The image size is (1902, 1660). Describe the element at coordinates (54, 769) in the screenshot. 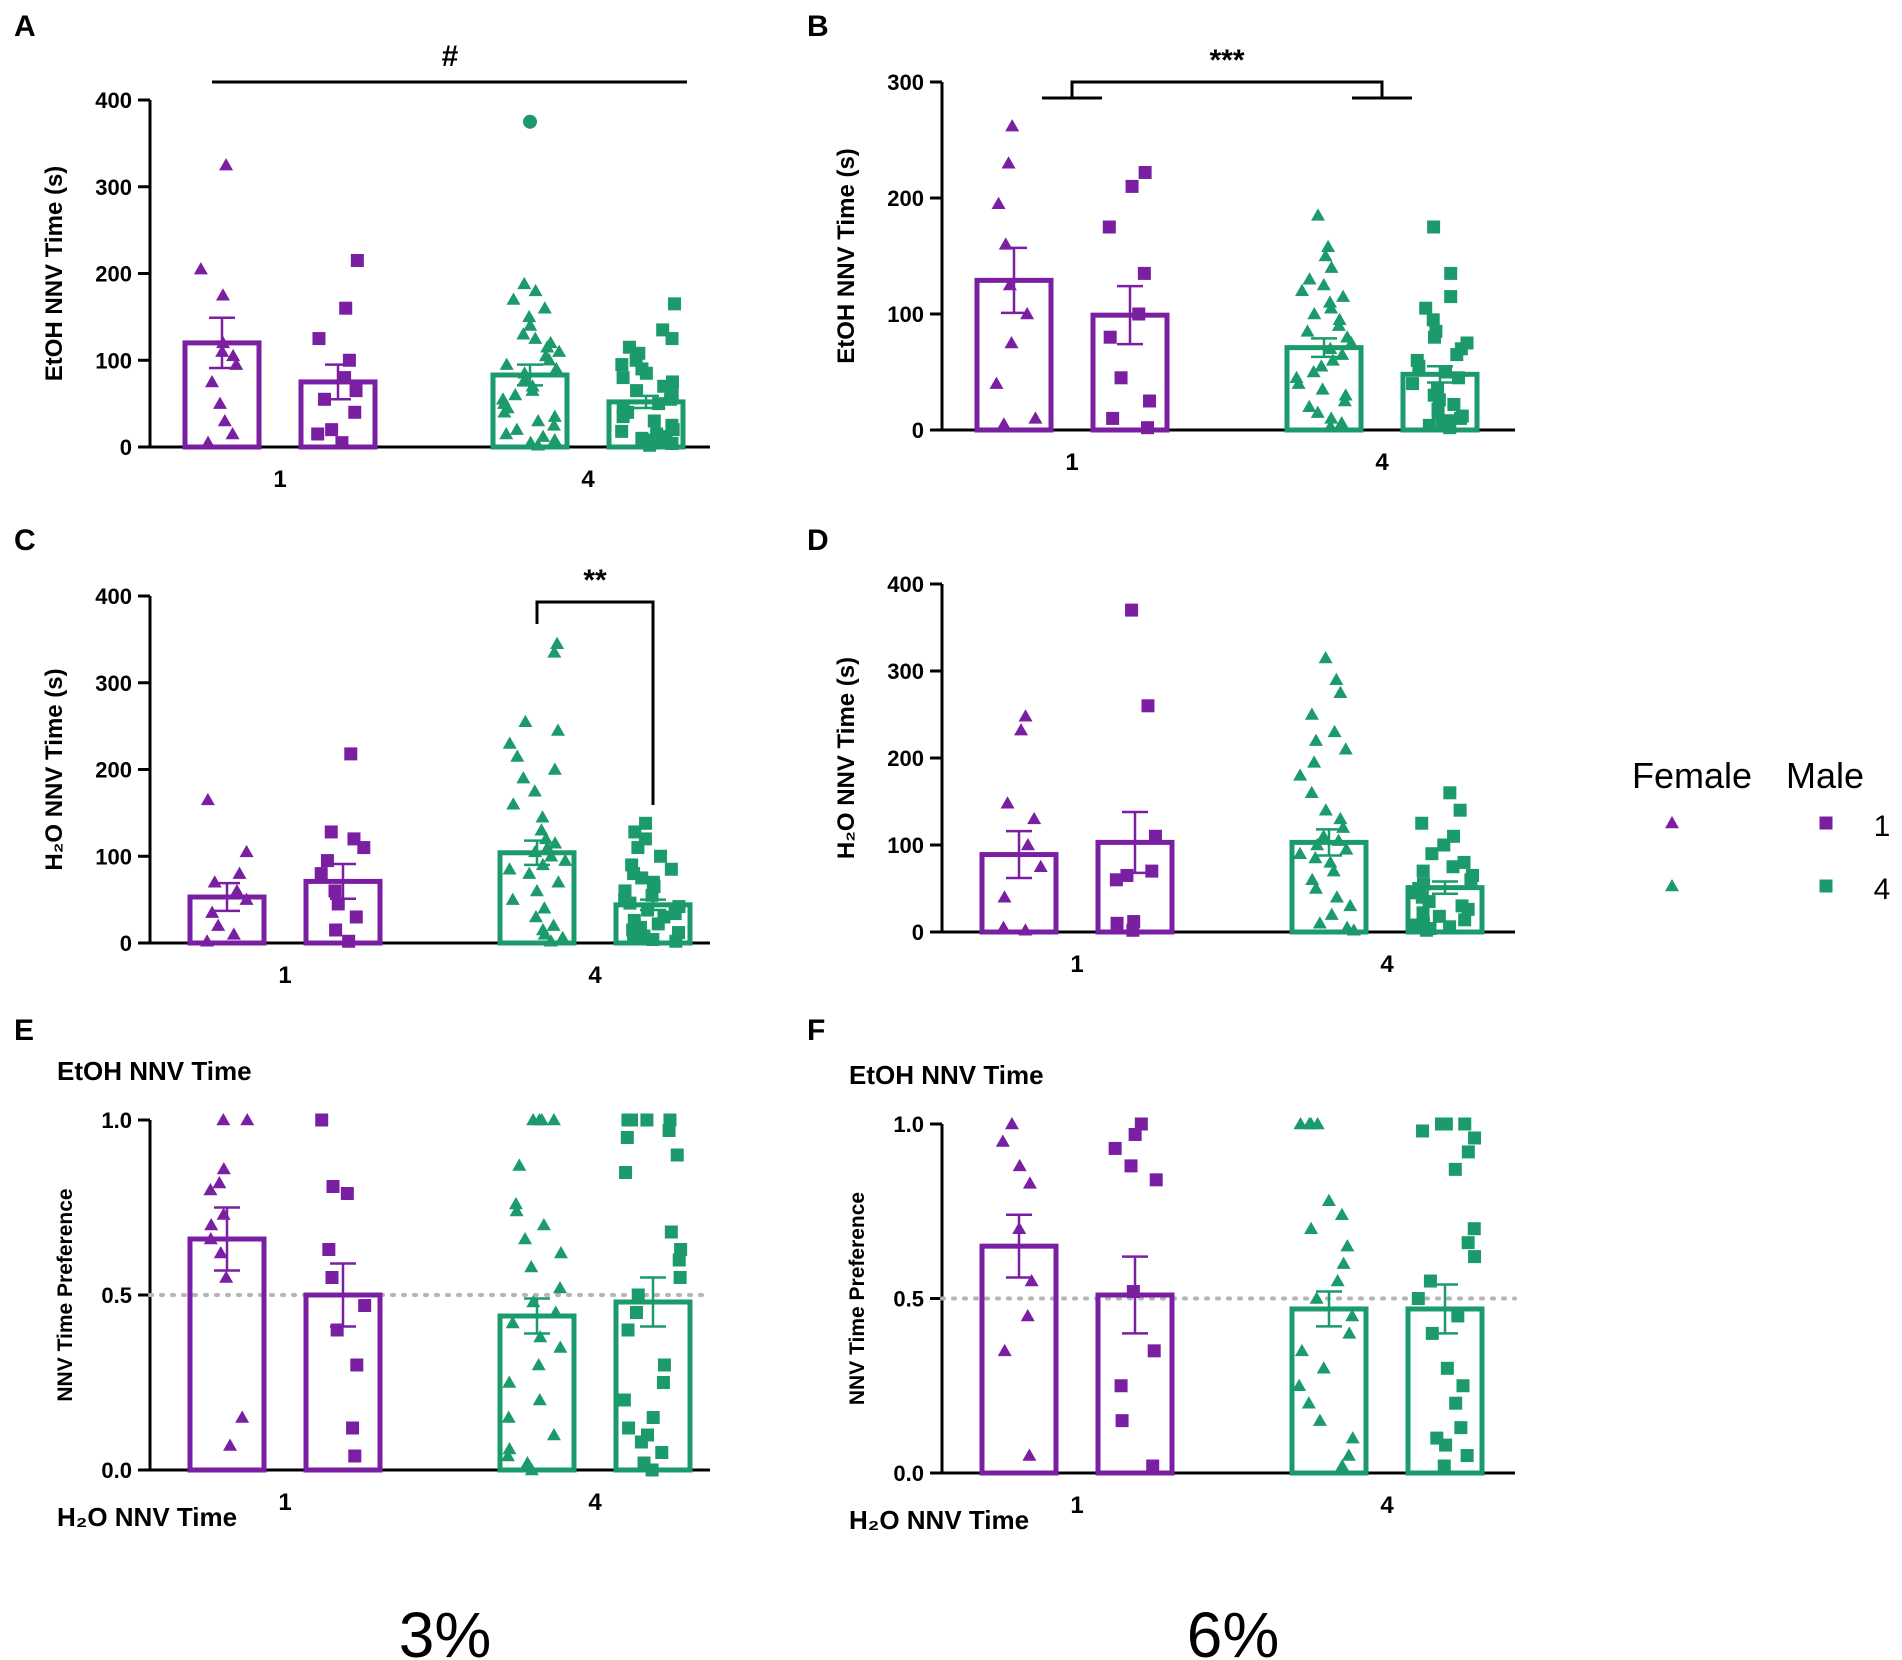

I see `y-axis-title: H₂O NNV Time (s)` at that location.